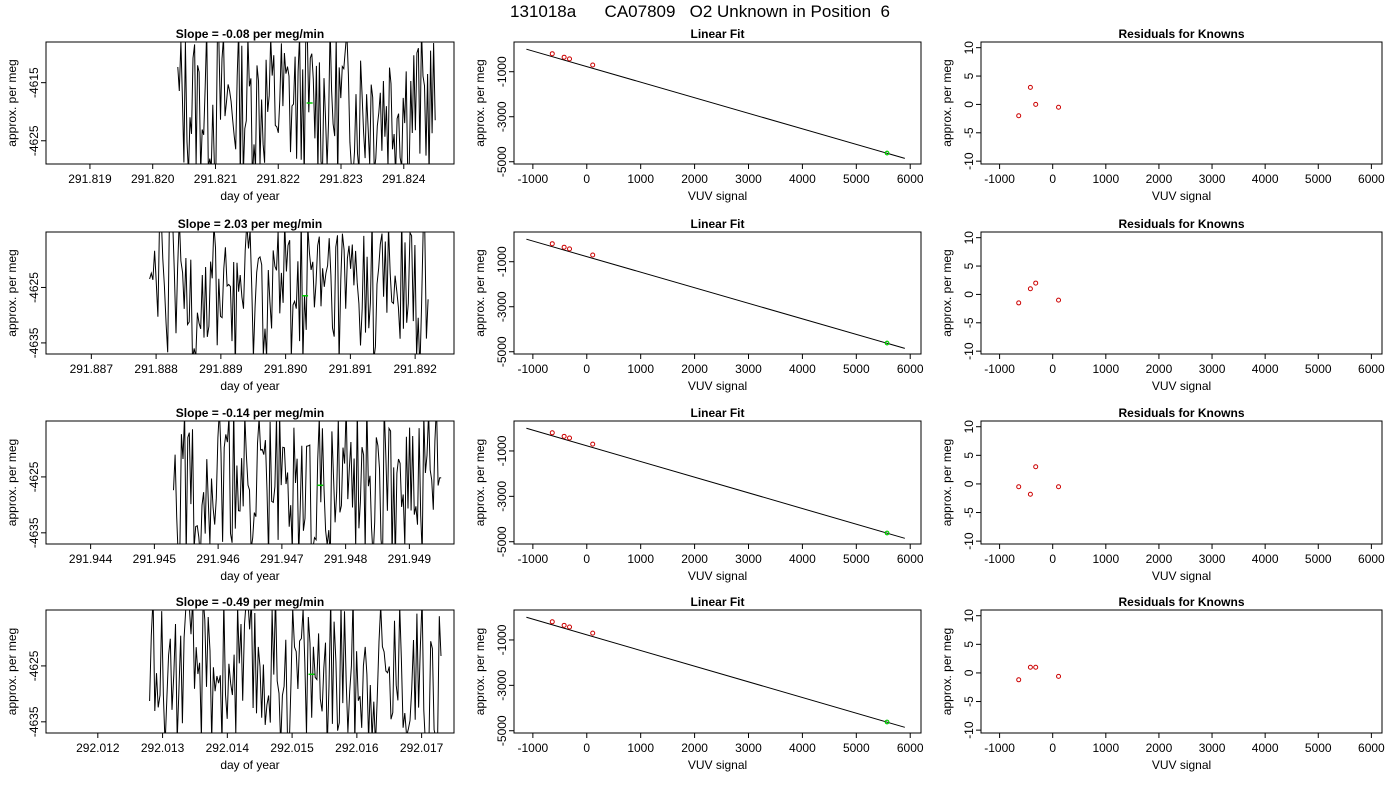 This screenshot has width=1400, height=800. Describe the element at coordinates (153, 179) in the screenshot. I see `x-tick-label: 291.820` at that location.